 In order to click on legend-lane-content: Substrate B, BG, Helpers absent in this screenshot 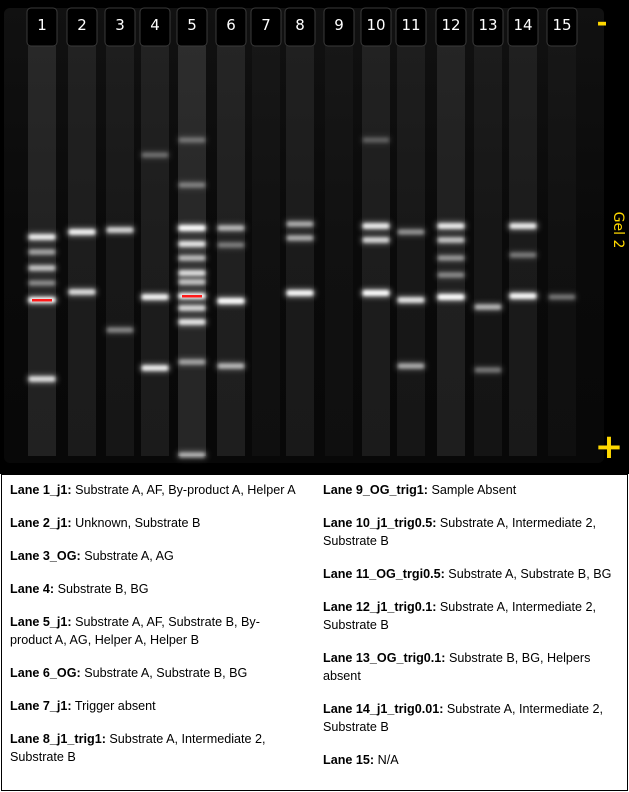, I will do `click(457, 667)`.